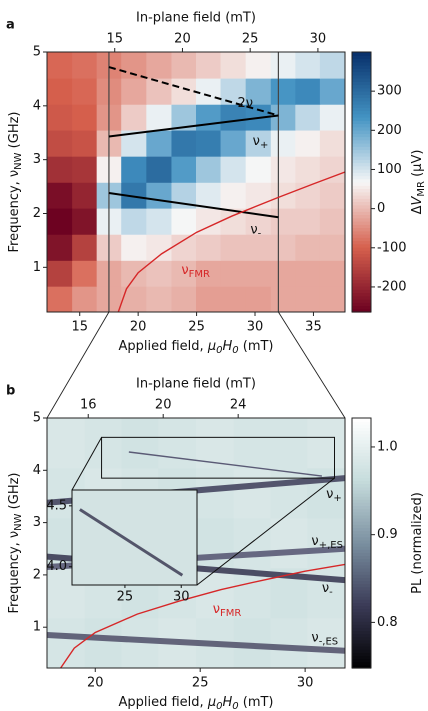 This screenshot has height=711, width=428. I want to click on x2-tick-label: 20, so click(163, 405).